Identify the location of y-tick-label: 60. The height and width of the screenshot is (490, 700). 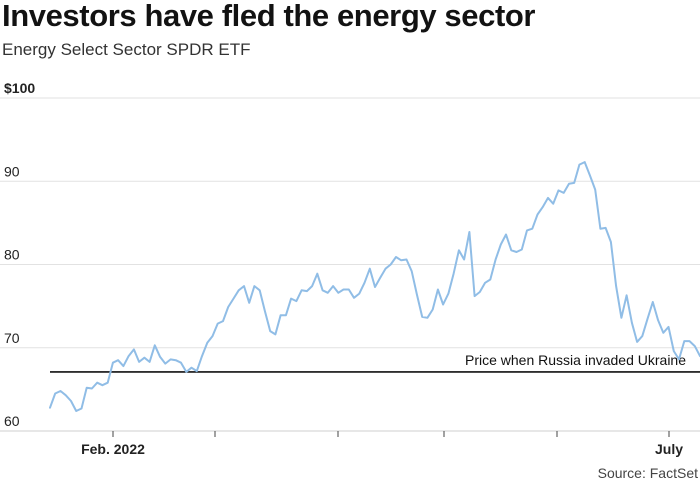
(12, 421).